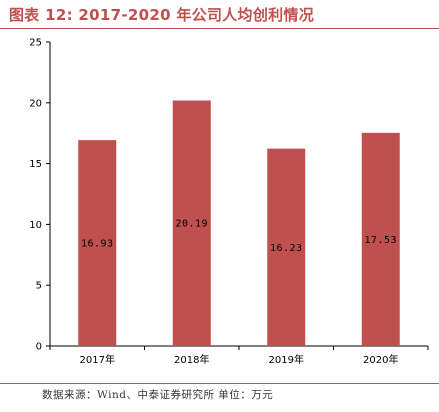 The height and width of the screenshot is (412, 439). I want to click on data-label: 20.19, so click(191, 224).